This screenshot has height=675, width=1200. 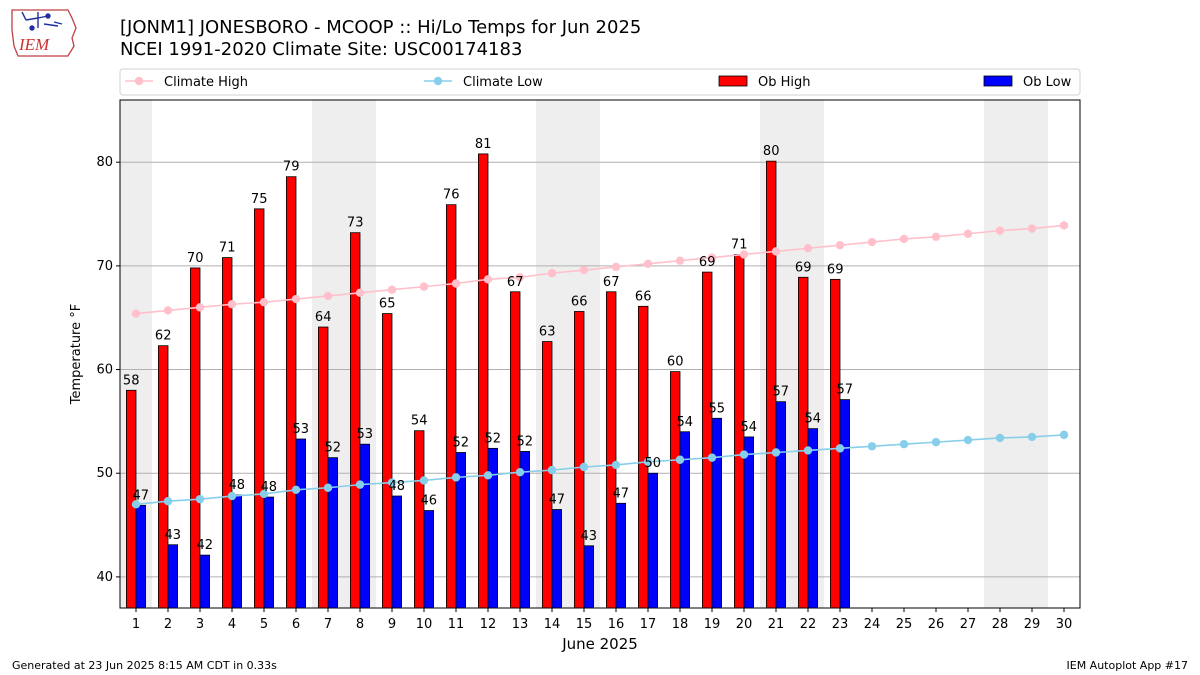 I want to click on legend-ob-low-swatch, so click(x=998, y=81).